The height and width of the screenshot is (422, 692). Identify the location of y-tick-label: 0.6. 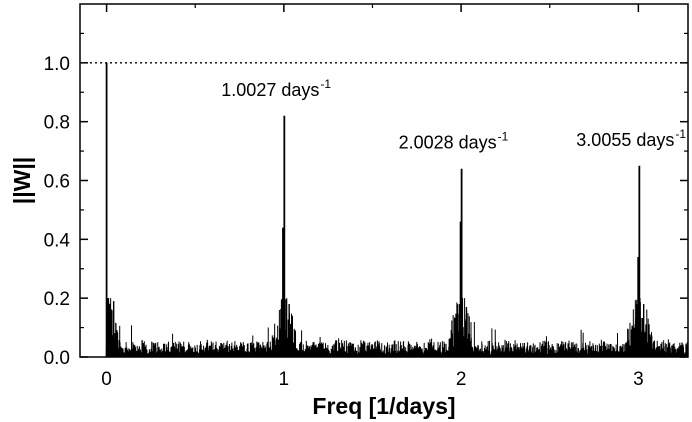
(57, 182).